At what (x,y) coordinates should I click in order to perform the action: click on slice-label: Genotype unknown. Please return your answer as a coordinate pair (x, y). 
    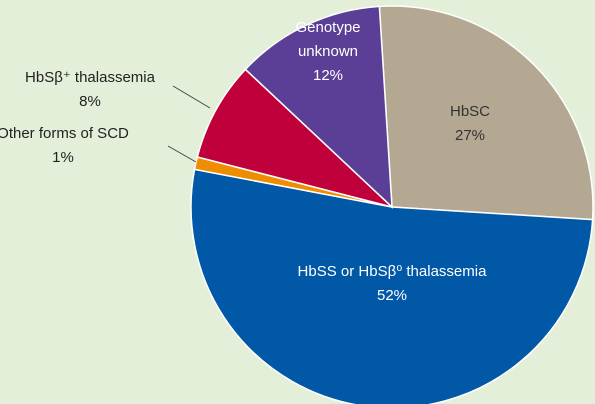
    Looking at the image, I should click on (327, 39).